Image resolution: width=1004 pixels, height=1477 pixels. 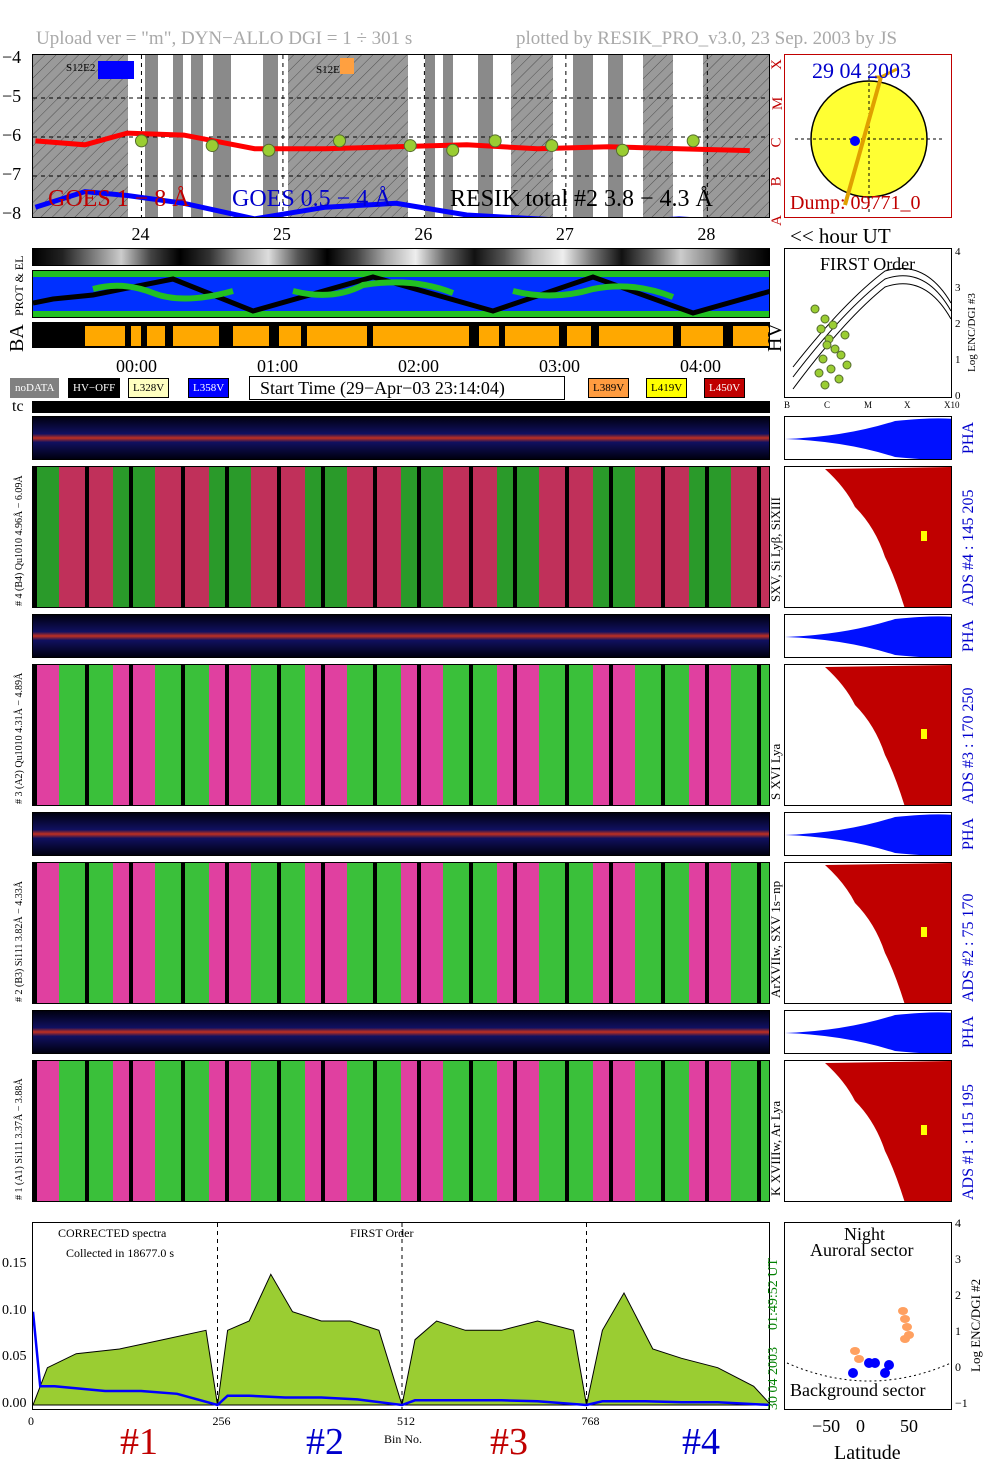 I want to click on lat-ytick-5: −1, so click(x=961, y=1403).